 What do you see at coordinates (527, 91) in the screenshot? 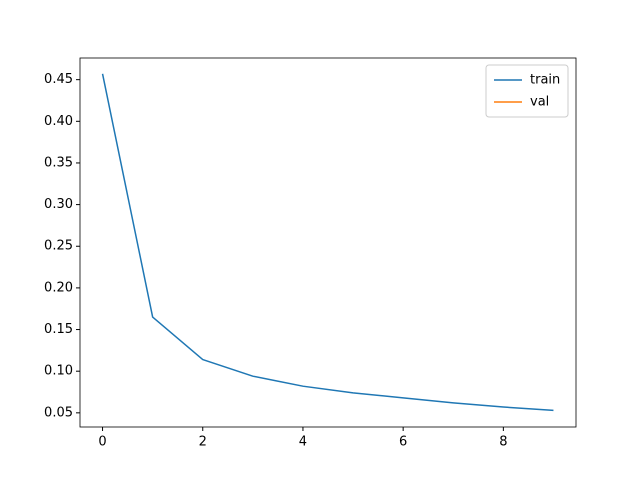
I see `legend-box` at bounding box center [527, 91].